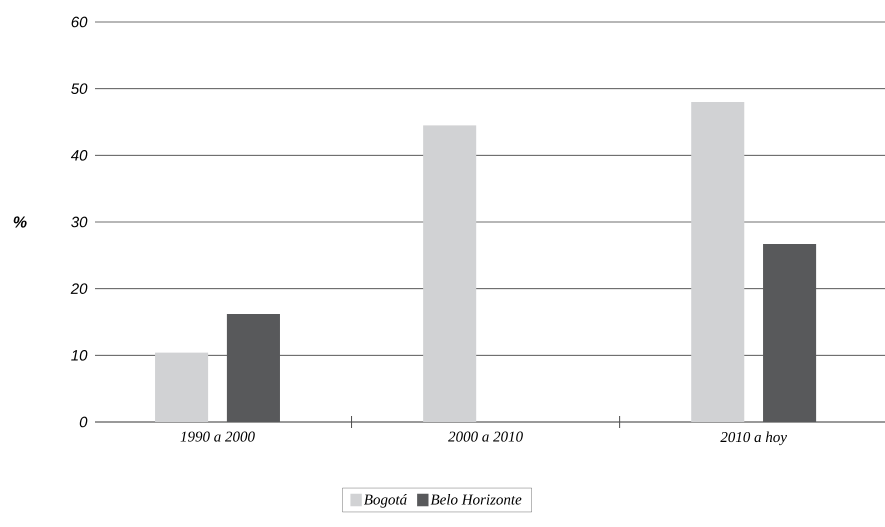  Describe the element at coordinates (79, 222) in the screenshot. I see `y-tick-label: 30` at that location.